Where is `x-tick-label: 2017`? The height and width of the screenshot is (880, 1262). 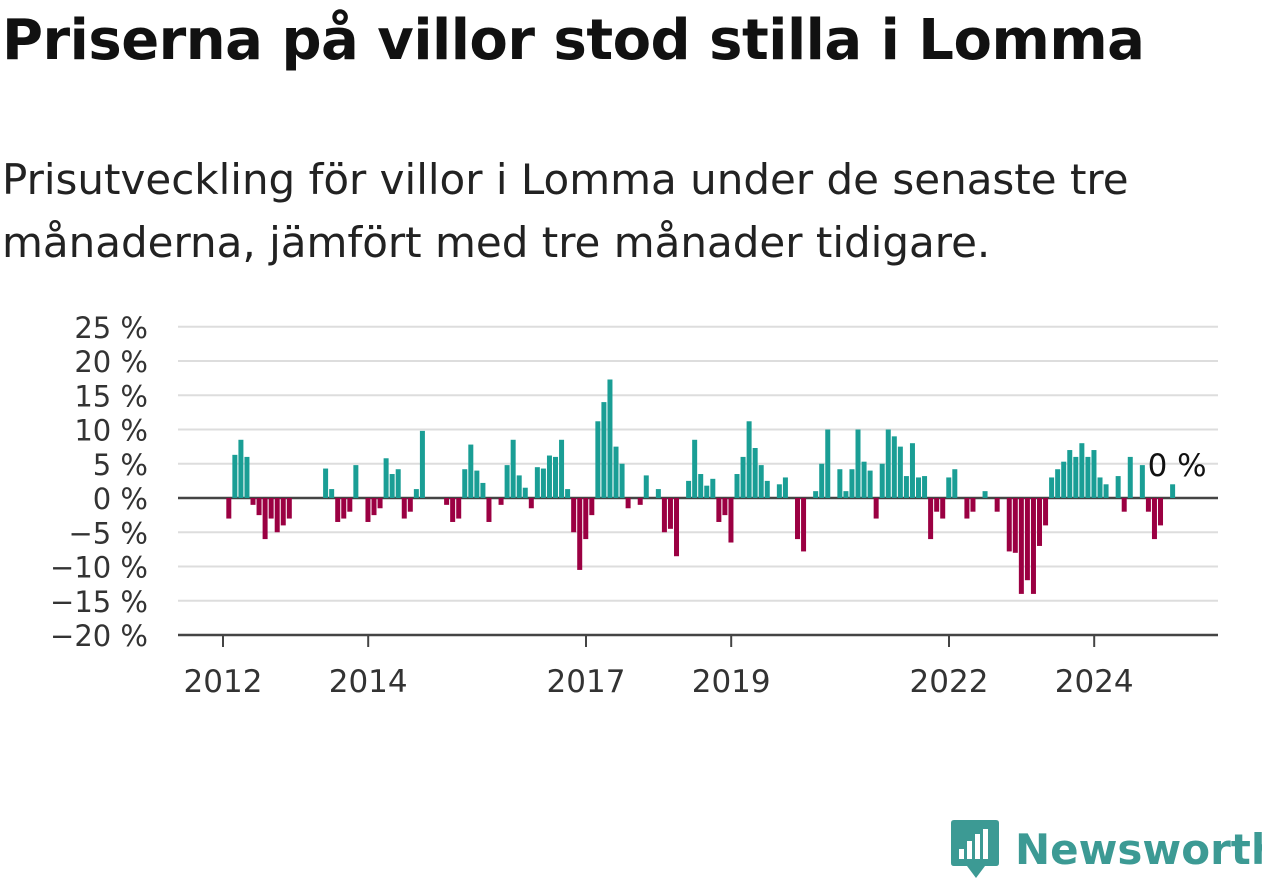
x-tick-label: 2017 is located at coordinates (586, 682).